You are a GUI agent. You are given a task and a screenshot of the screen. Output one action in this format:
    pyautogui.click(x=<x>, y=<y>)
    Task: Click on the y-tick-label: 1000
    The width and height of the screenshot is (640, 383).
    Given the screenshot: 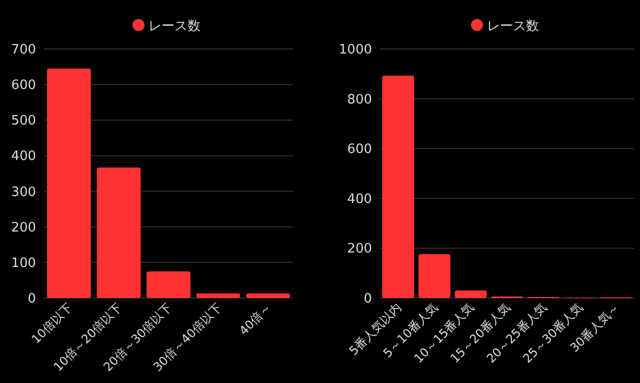 What is the action you would take?
    pyautogui.click(x=355, y=50)
    